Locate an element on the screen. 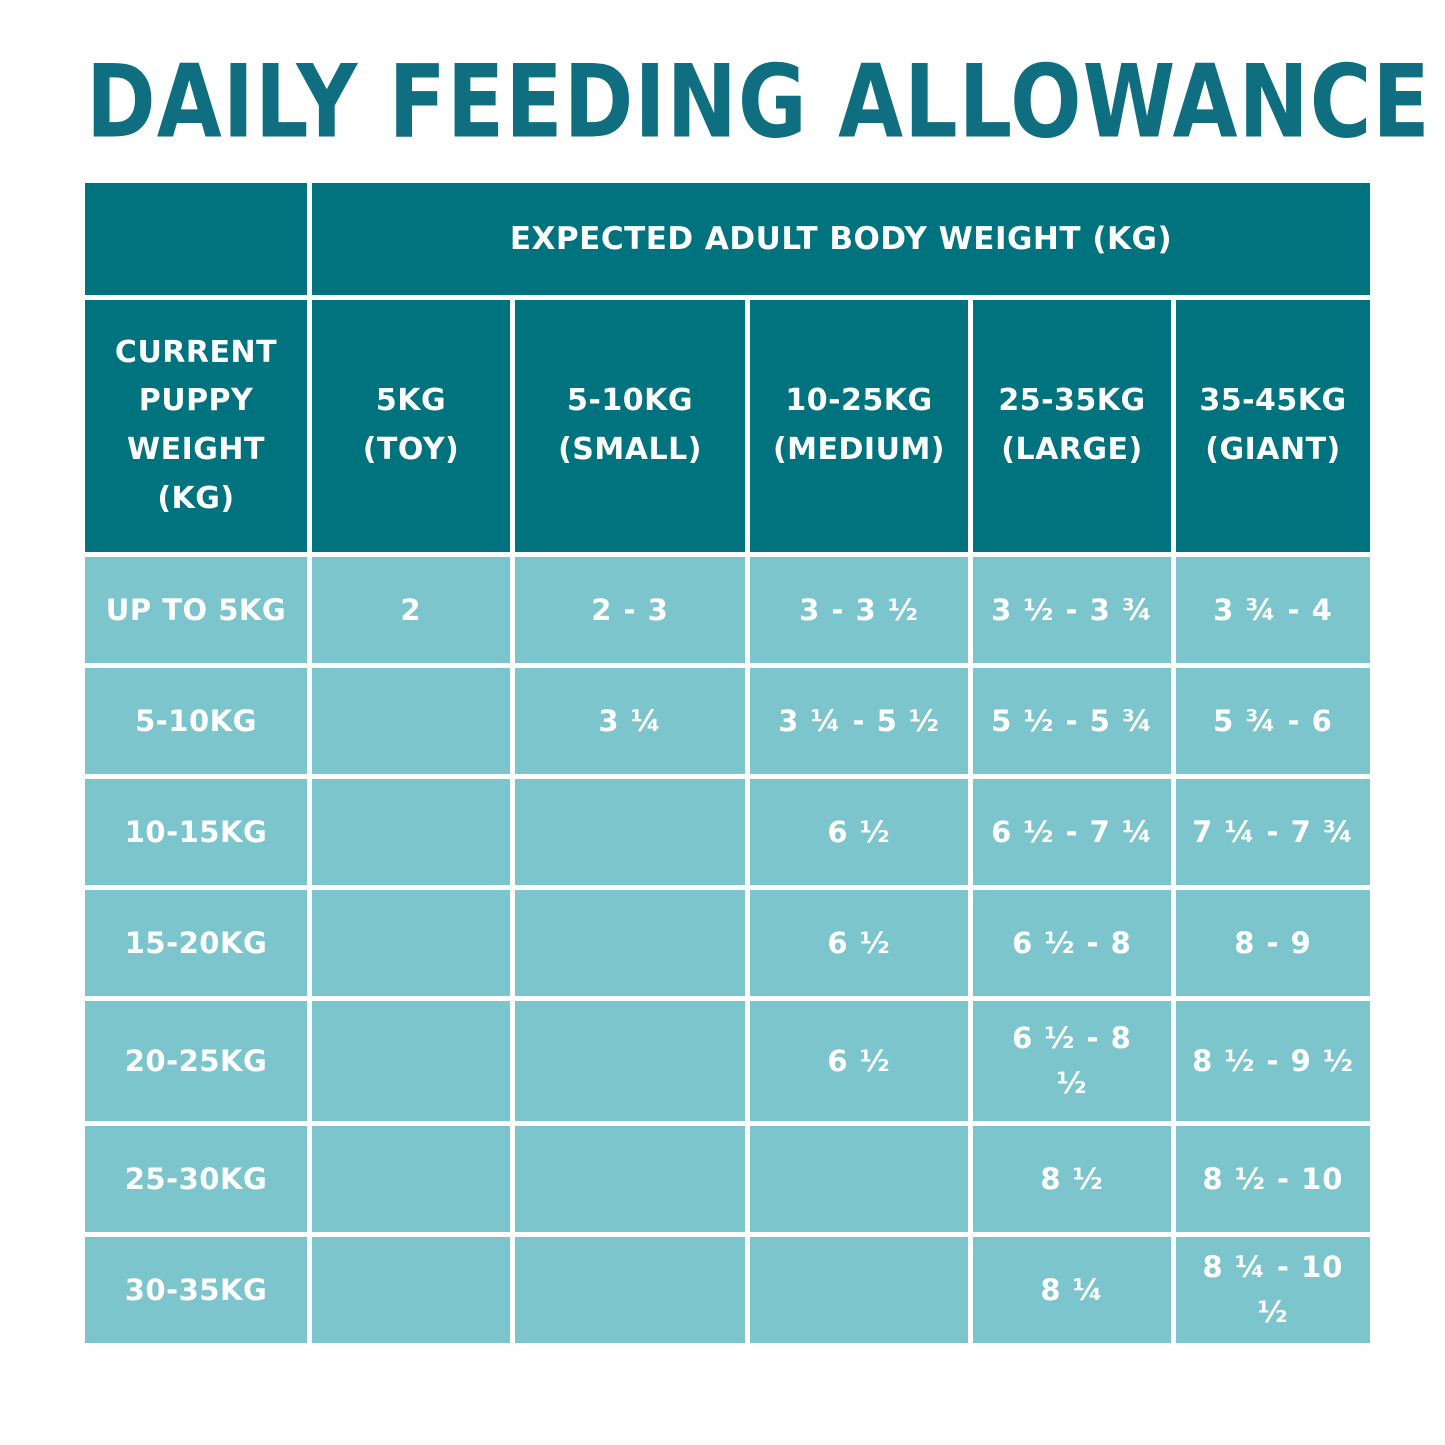 The height and width of the screenshot is (1445, 1445). value-cell: 7 ¼ - 7 ¾ is located at coordinates (1273, 832).